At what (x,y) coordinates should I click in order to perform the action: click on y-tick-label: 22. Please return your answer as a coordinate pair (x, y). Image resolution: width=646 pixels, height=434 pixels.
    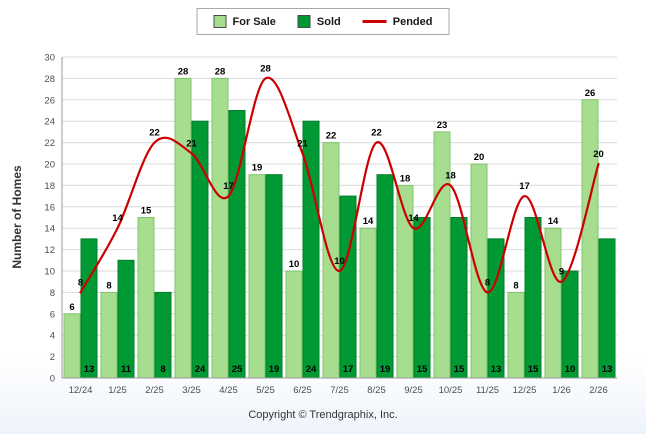
    Looking at the image, I should click on (49, 143).